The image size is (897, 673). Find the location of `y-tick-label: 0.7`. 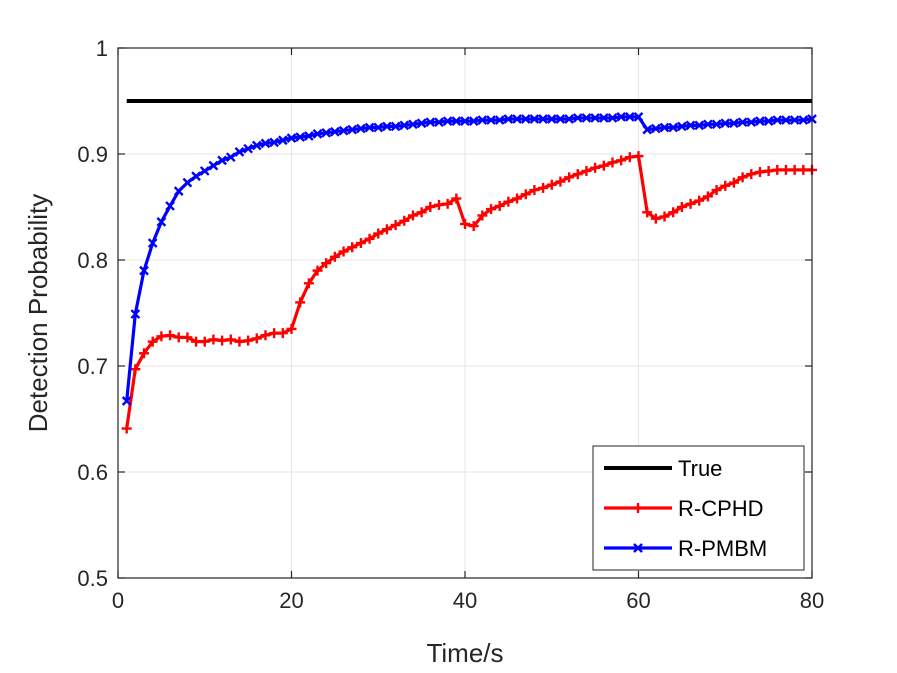

y-tick-label: 0.7 is located at coordinates (92, 366).